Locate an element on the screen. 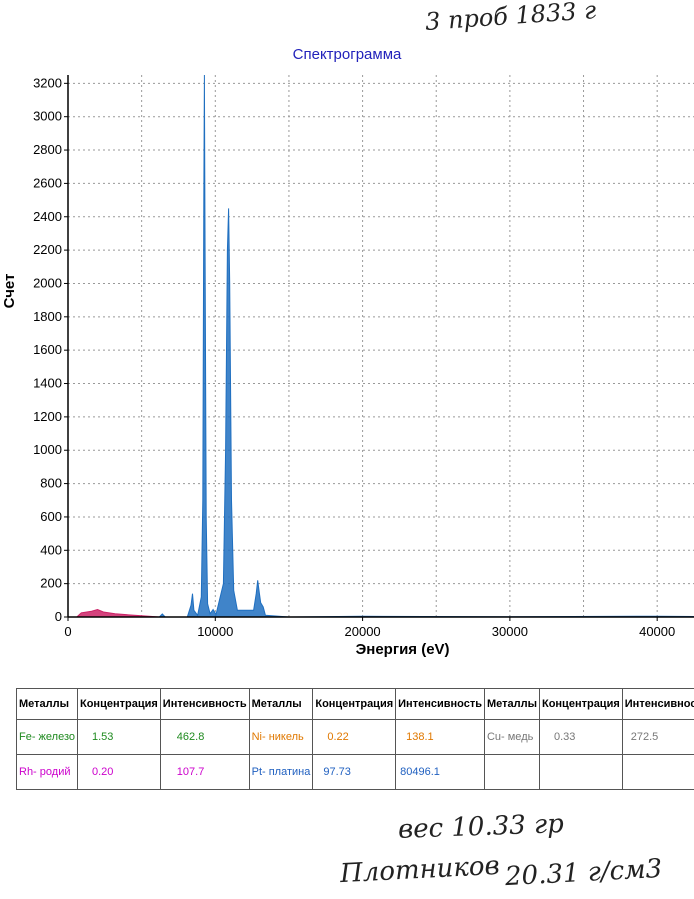 This screenshot has width=694, height=899. y-tick-label: 2000 is located at coordinates (47, 282).